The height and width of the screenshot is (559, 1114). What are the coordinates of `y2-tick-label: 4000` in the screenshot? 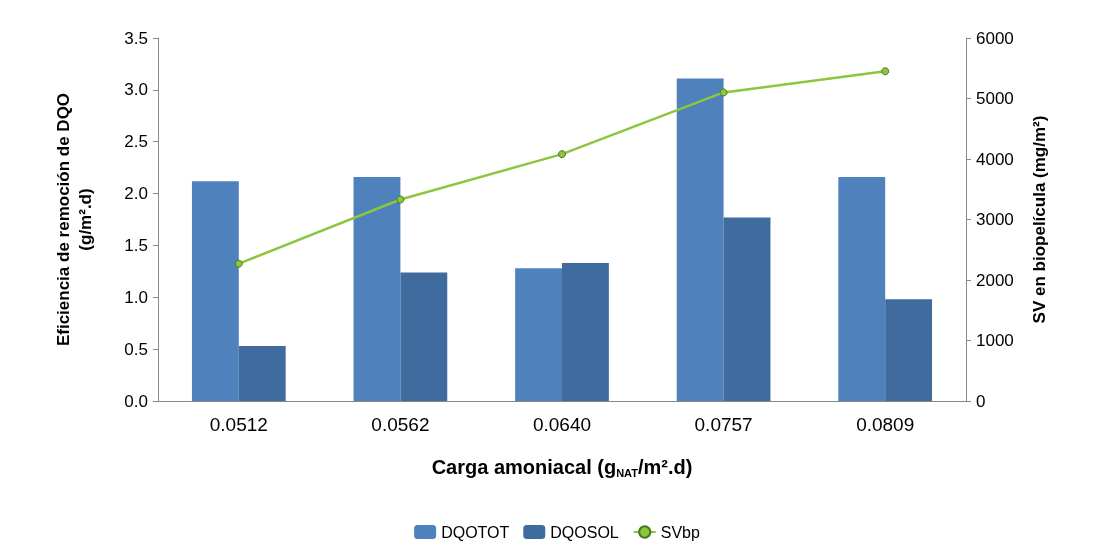 It's located at (995, 159).